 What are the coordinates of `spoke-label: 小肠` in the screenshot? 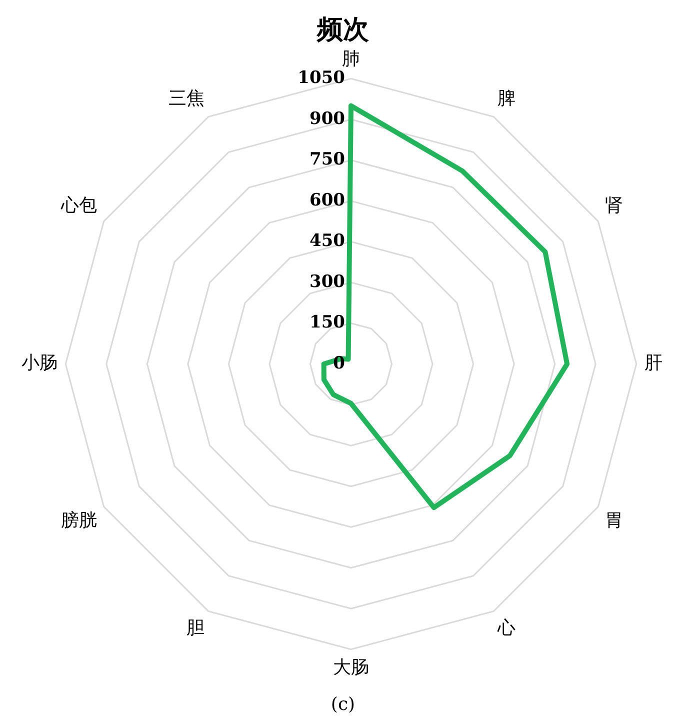 It's located at (40, 363).